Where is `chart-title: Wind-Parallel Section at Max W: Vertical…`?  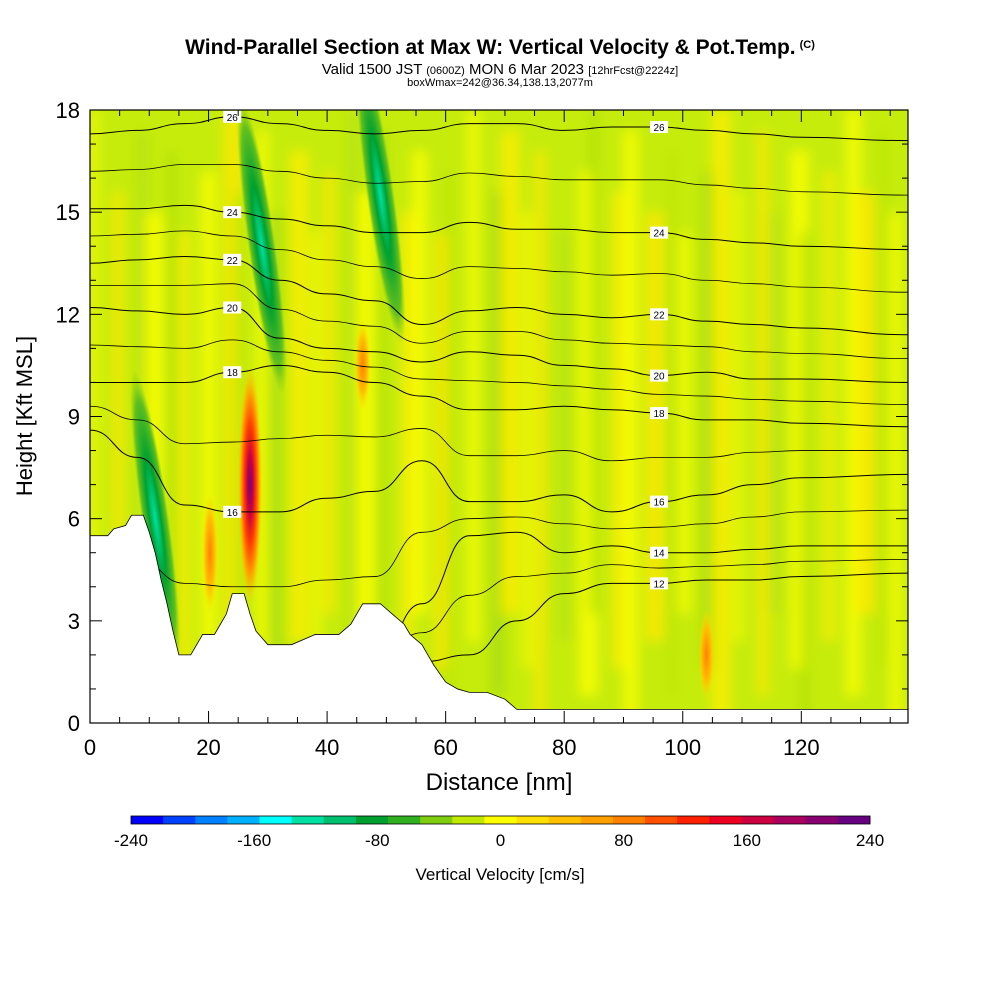
chart-title: Wind-Parallel Section at Max W: Vertical… is located at coordinates (500, 48).